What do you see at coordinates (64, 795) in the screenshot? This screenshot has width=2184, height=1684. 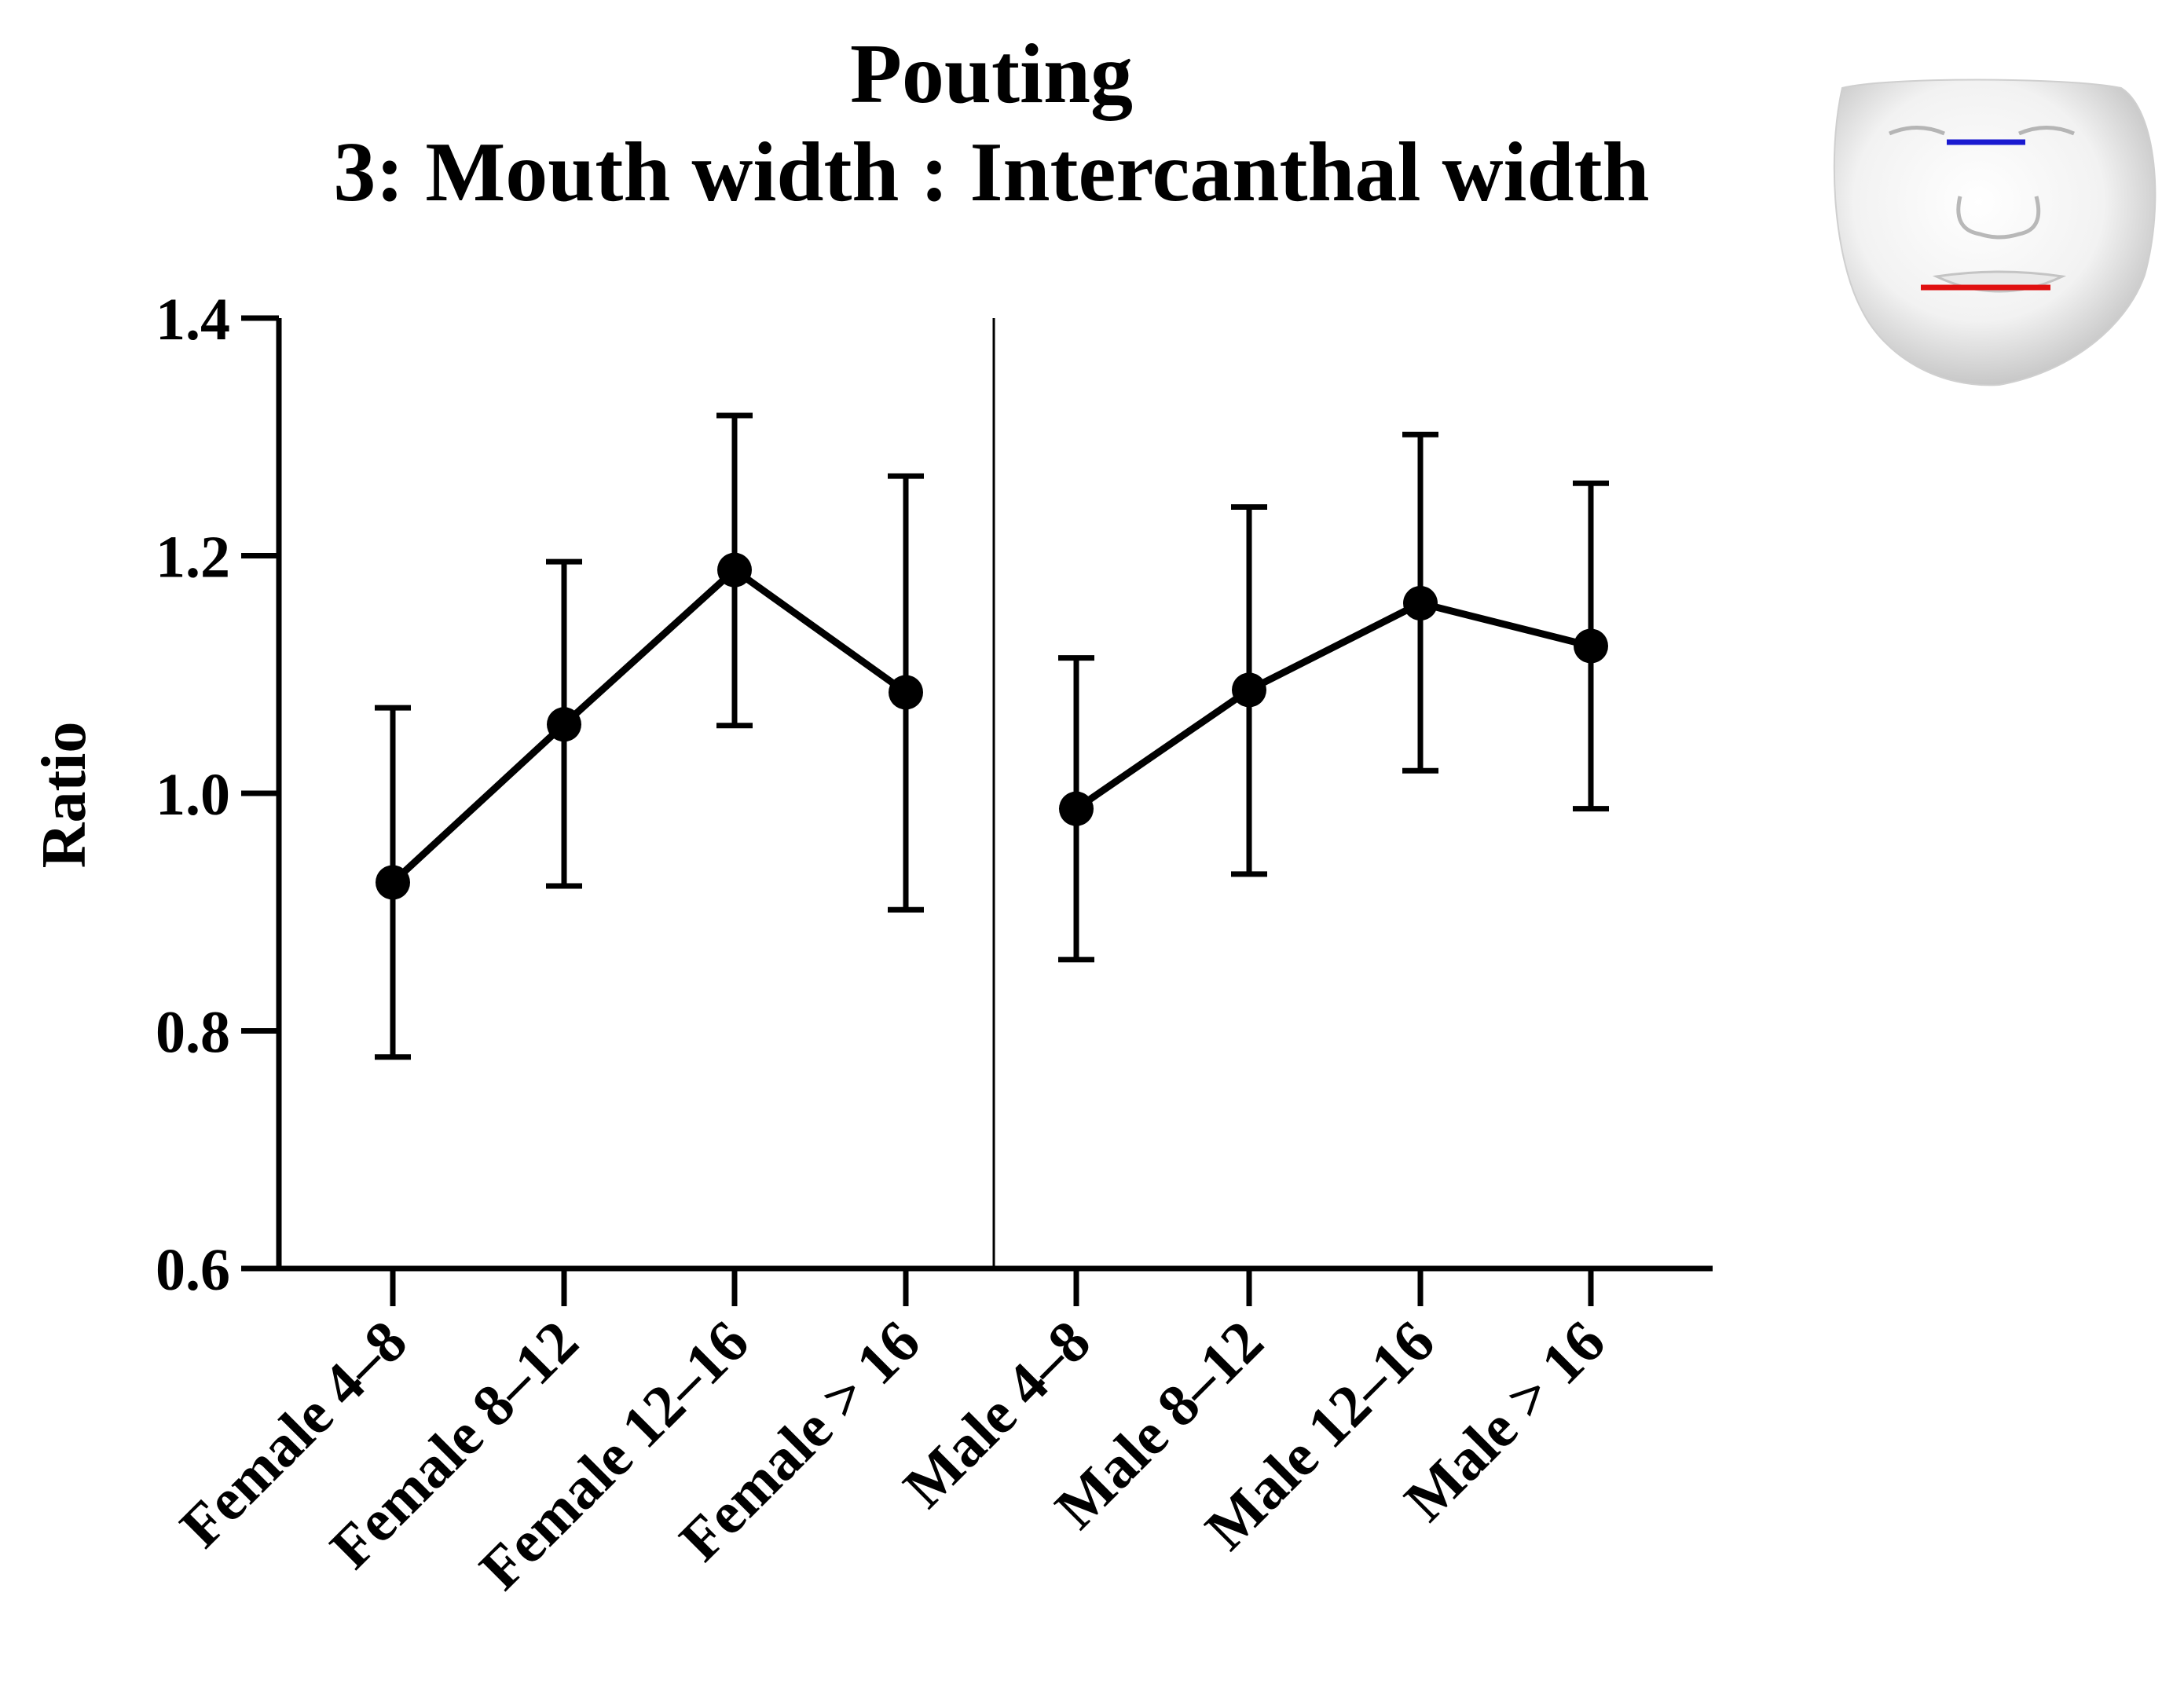 I see `y-axis-title: Ratio` at bounding box center [64, 795].